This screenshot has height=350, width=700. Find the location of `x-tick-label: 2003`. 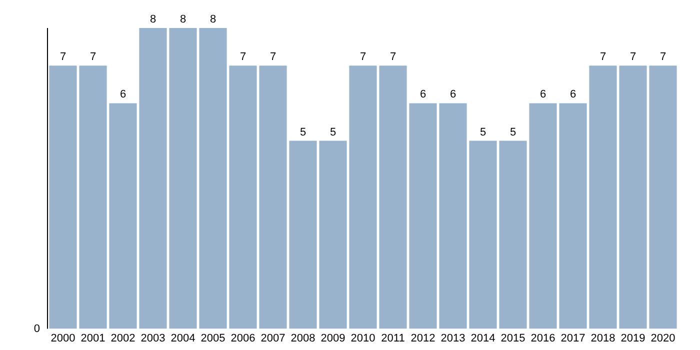

x-tick-label: 2003 is located at coordinates (153, 338).